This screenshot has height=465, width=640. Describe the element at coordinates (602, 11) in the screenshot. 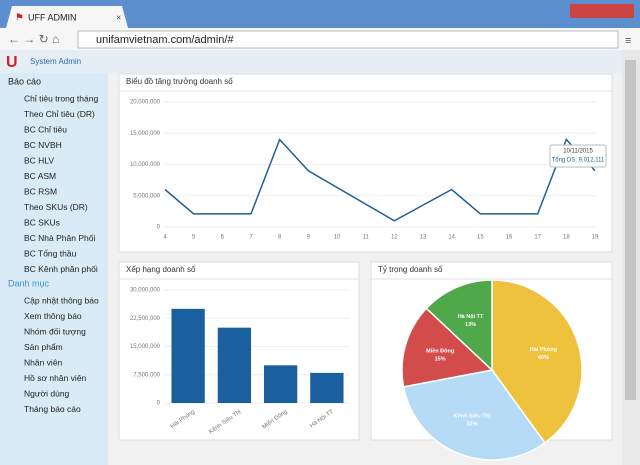

I see `window-controls` at that location.